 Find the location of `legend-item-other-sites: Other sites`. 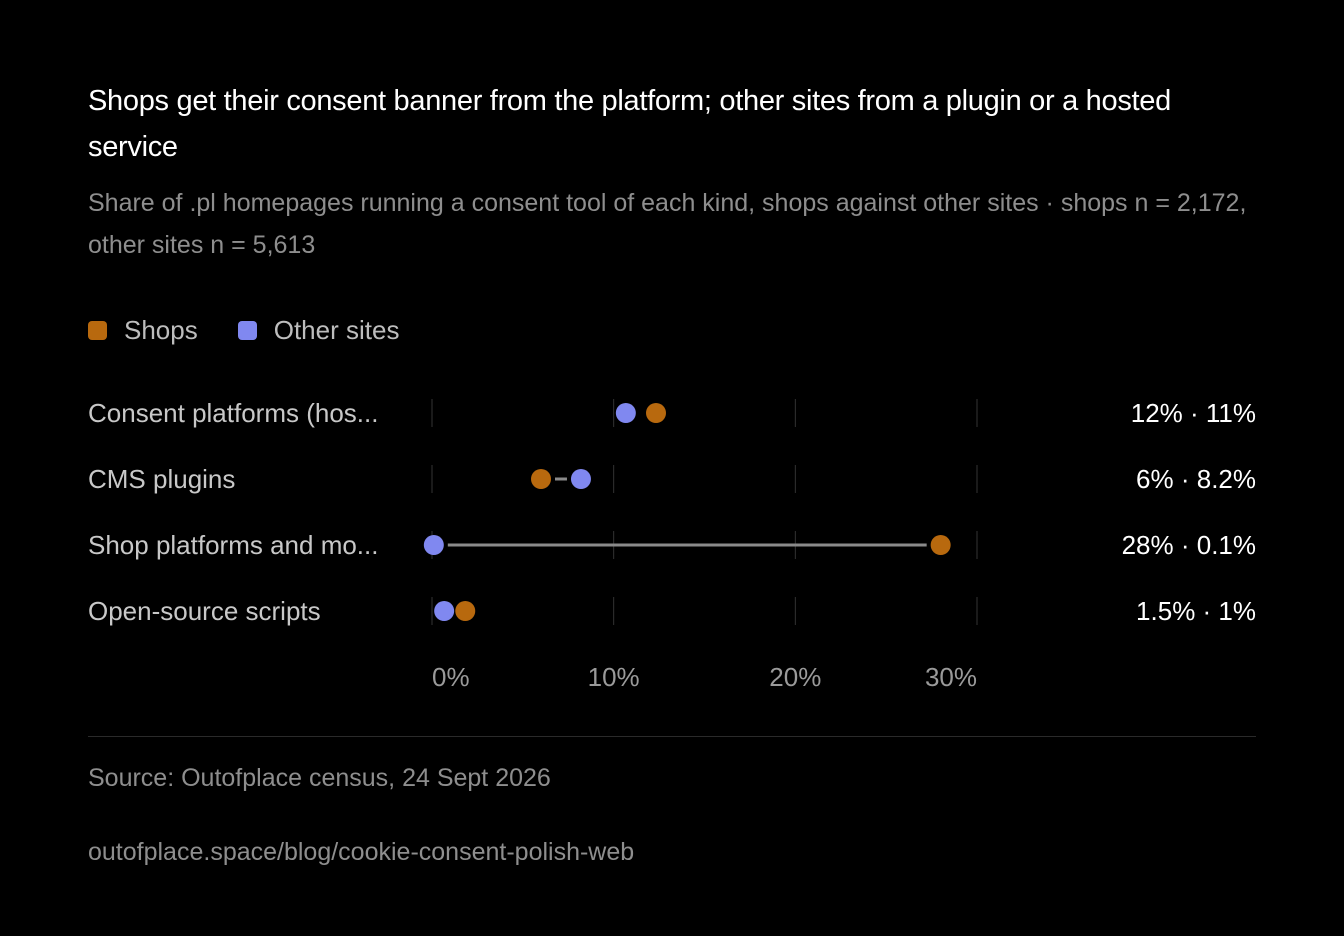

legend-item-other-sites: Other sites is located at coordinates (318, 330).